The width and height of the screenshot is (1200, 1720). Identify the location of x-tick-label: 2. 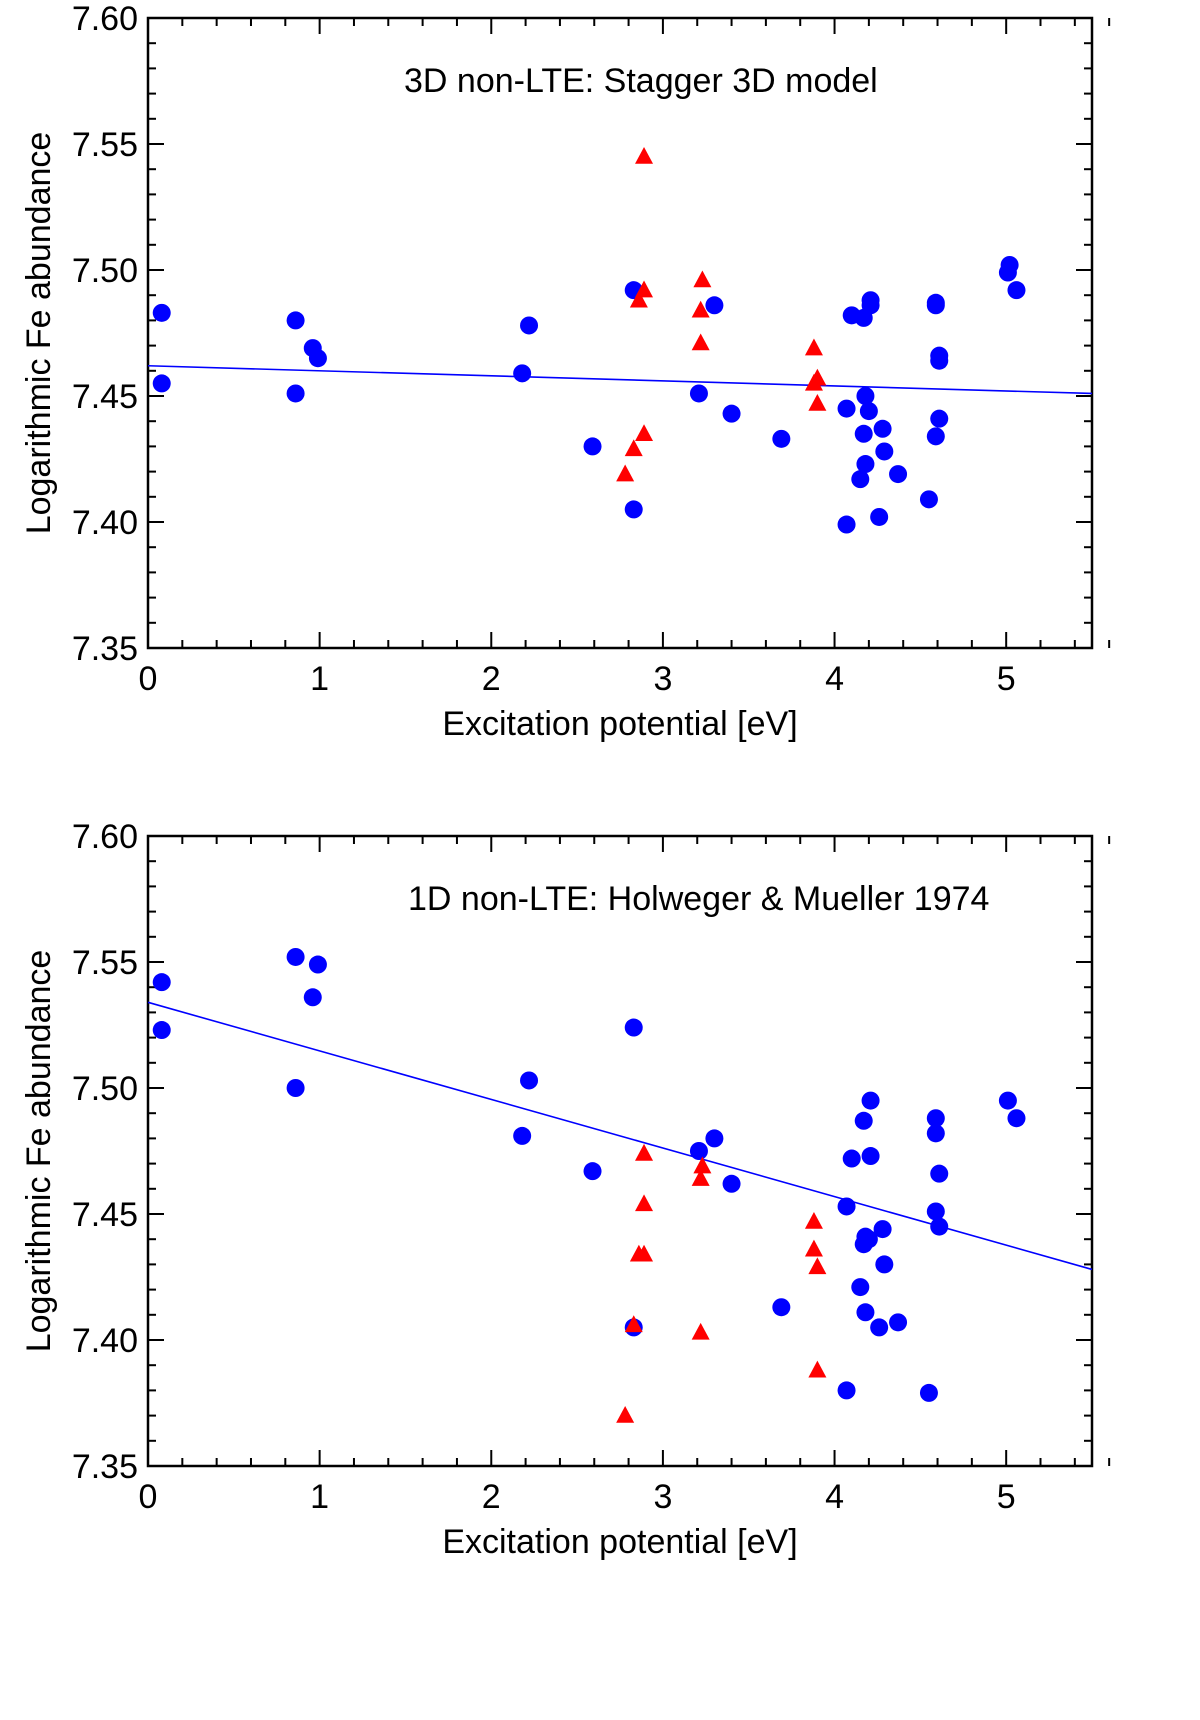
(491, 679).